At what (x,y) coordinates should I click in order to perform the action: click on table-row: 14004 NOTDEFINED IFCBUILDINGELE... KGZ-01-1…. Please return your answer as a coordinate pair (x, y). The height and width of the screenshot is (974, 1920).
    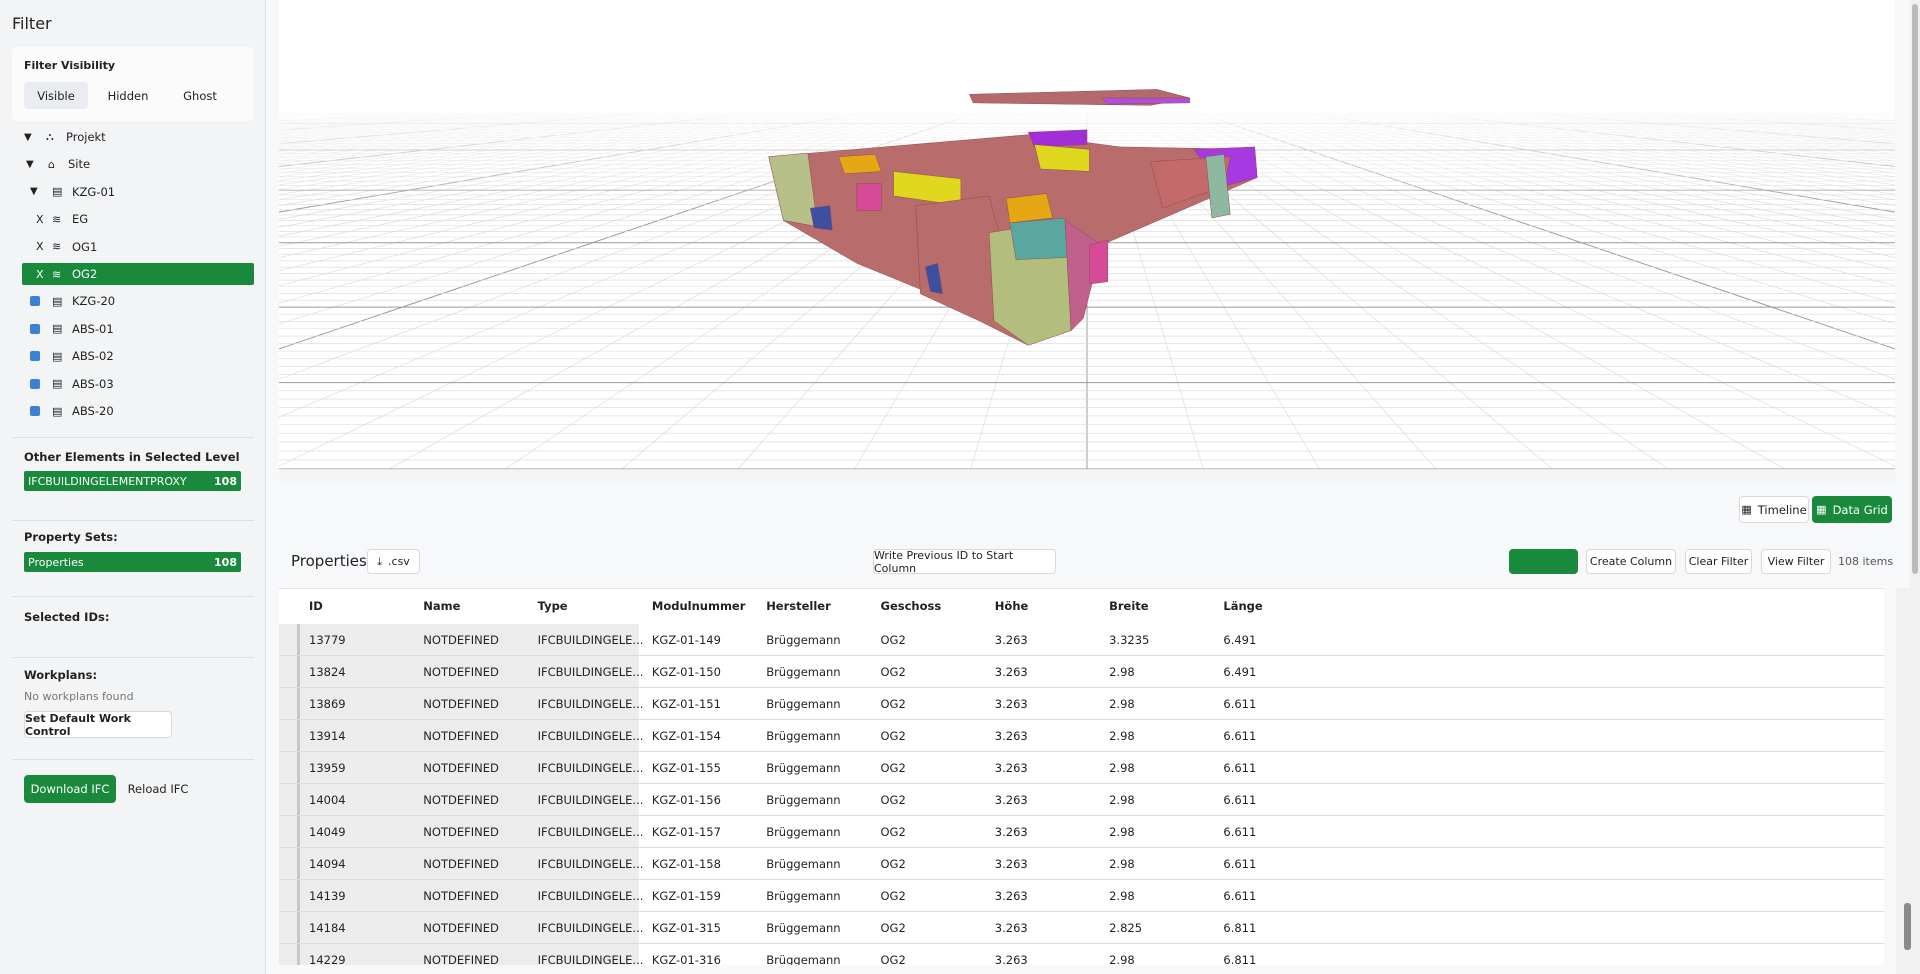
    Looking at the image, I should click on (1081, 800).